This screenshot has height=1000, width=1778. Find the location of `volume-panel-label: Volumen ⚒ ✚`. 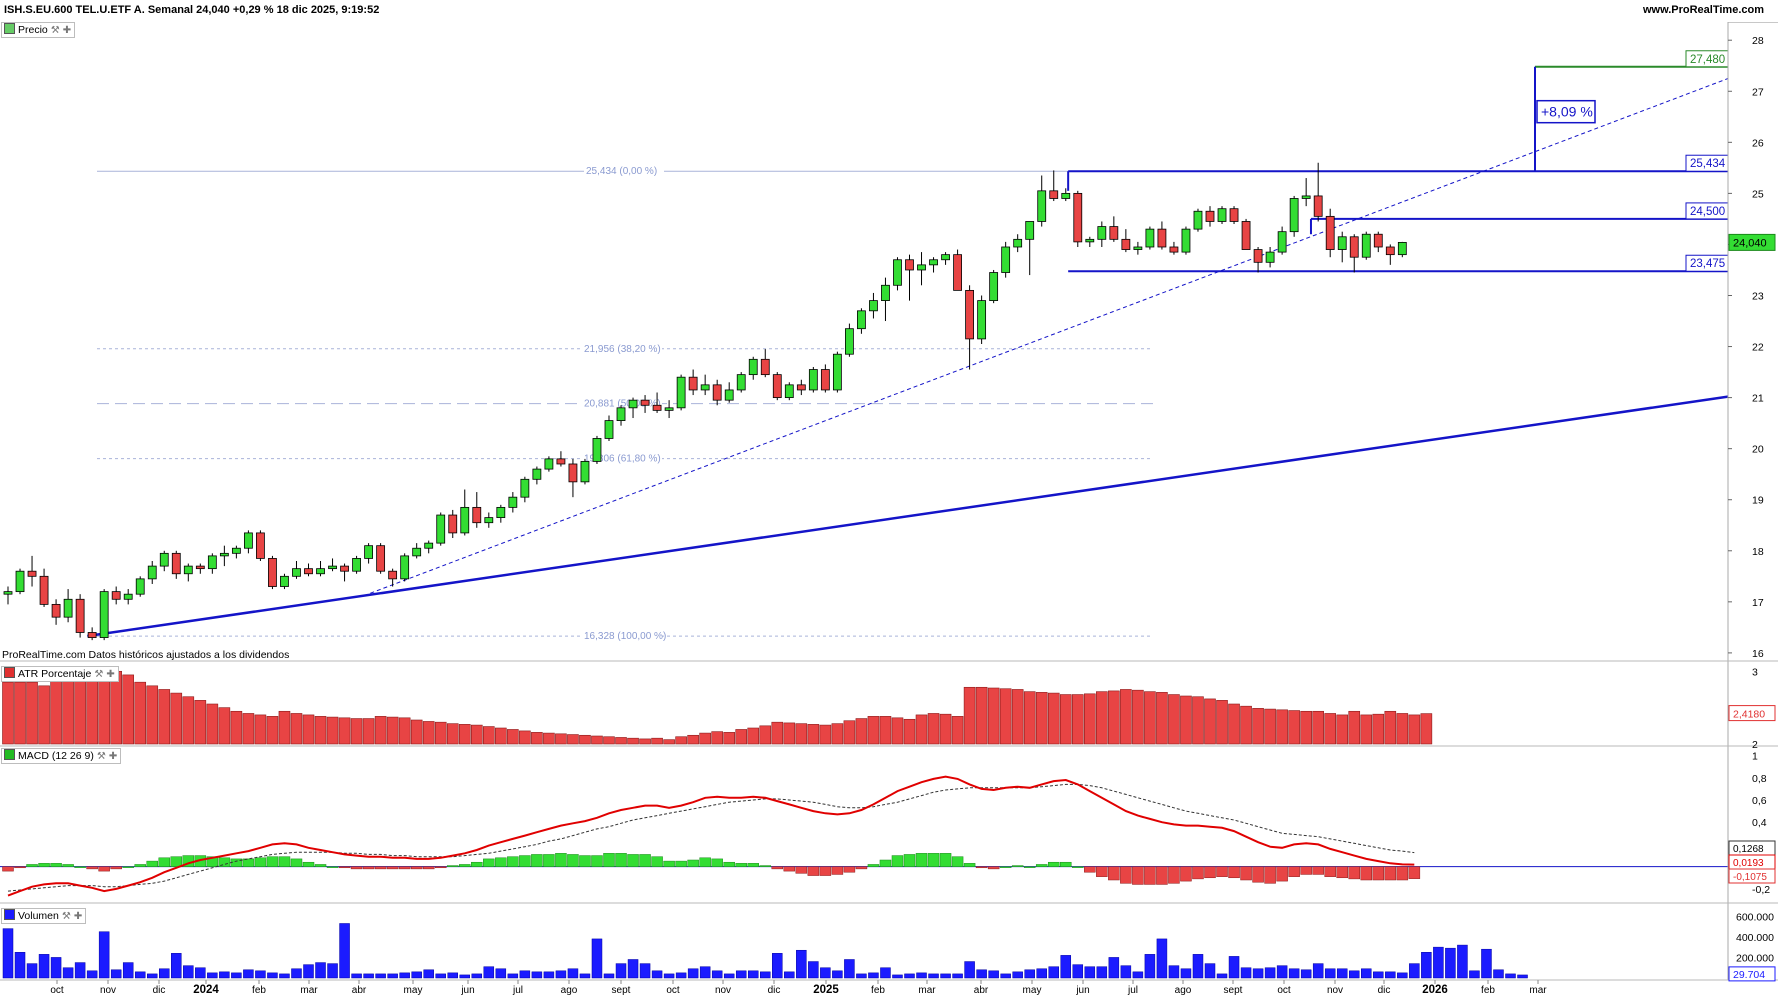

volume-panel-label: Volumen ⚒ ✚ is located at coordinates (44, 916).